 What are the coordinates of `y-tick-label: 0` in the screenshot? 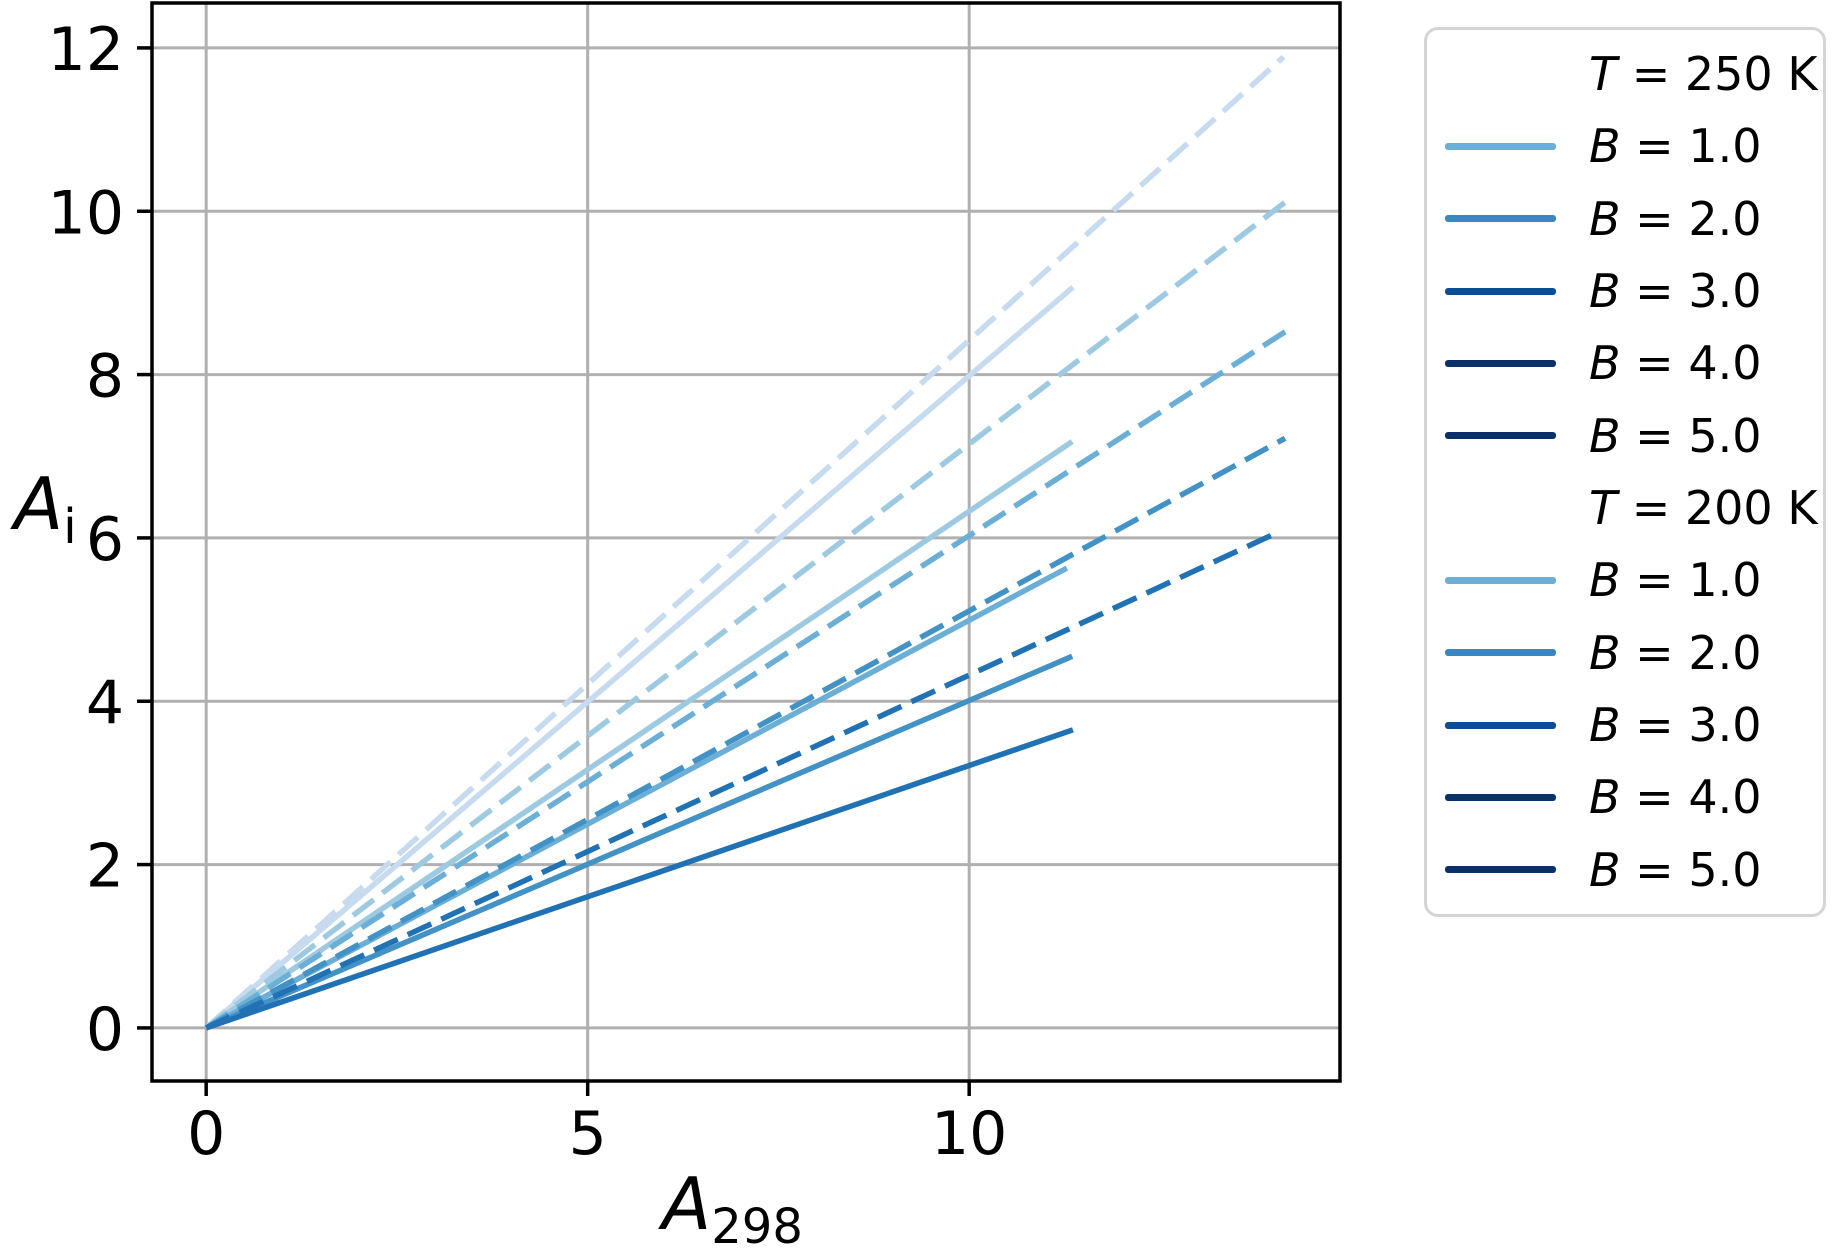 It's located at (105, 1030).